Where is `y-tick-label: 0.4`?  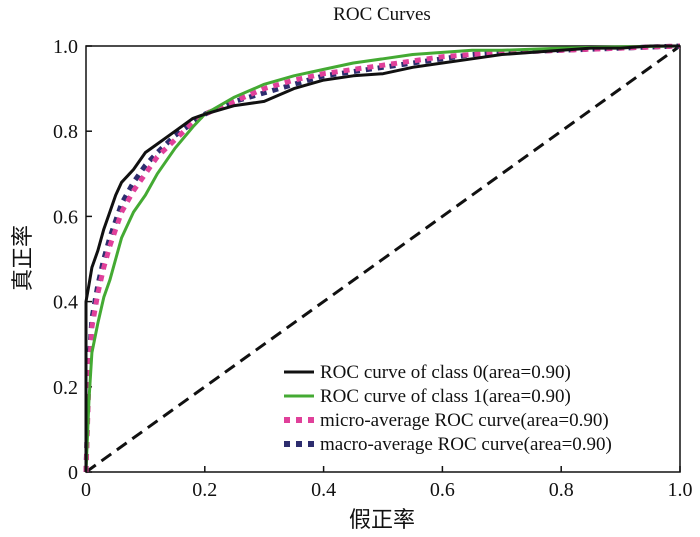 y-tick-label: 0.4 is located at coordinates (65, 303).